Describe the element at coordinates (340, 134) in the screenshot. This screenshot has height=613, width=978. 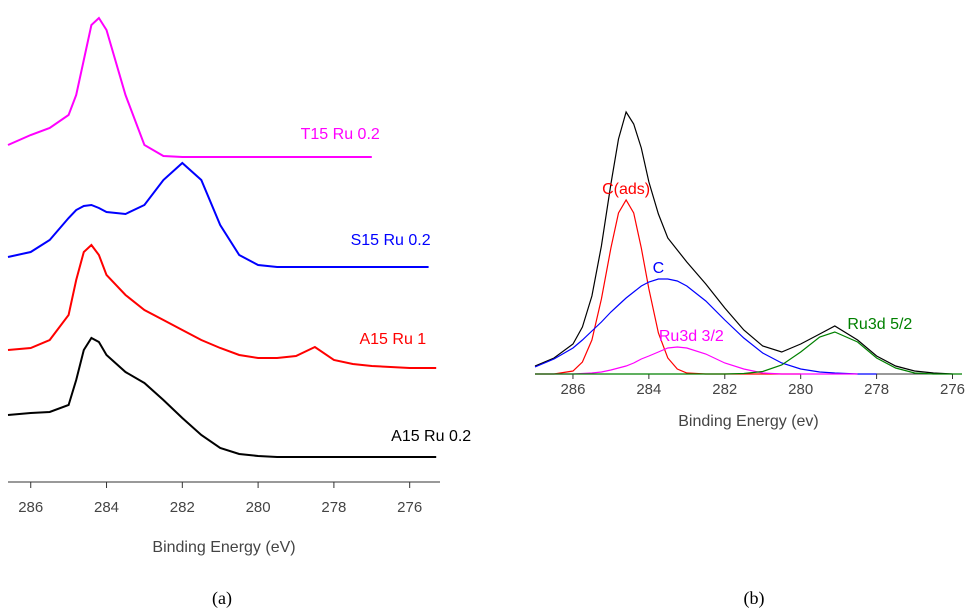
I see `series-label: T15 Ru 0.2` at that location.